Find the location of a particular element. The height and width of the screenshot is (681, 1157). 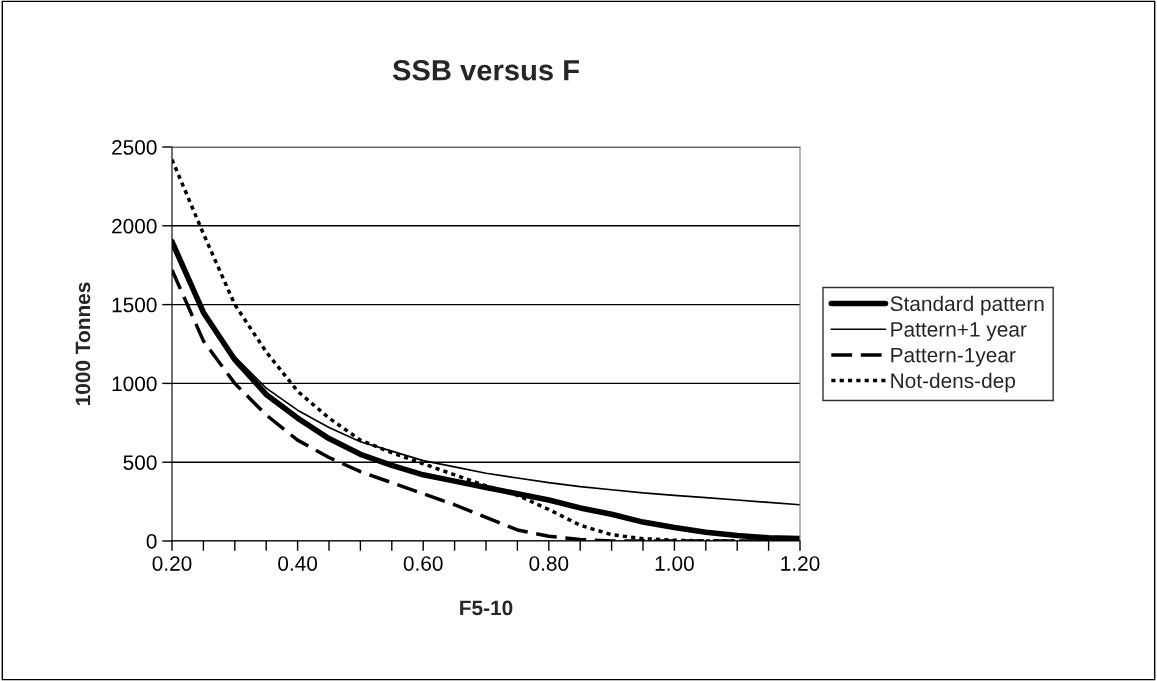

x-tick-label: 1.20 is located at coordinates (800, 563).